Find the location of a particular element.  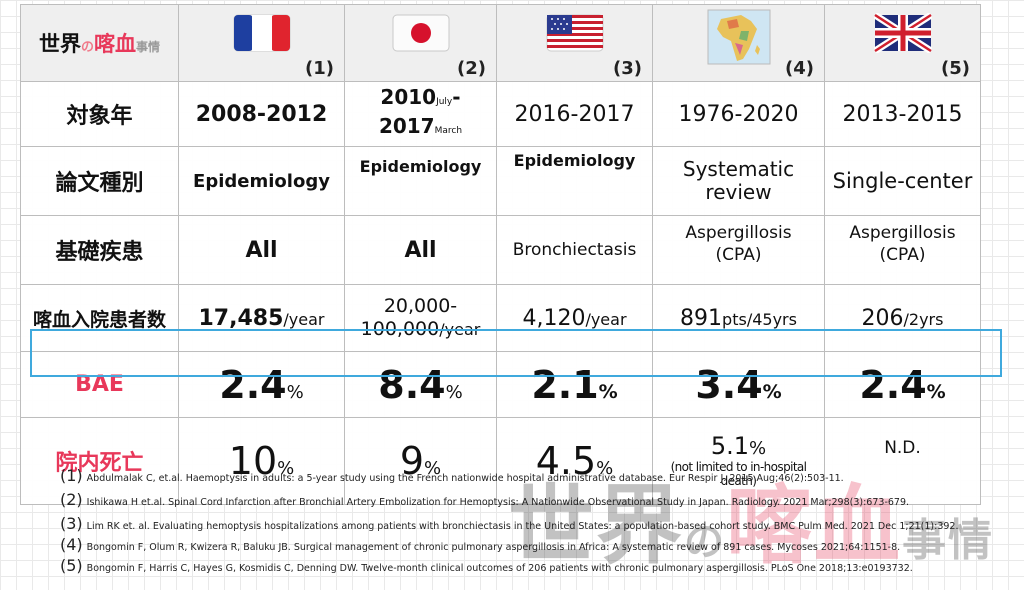

usa-flag-icon is located at coordinates (574, 33).